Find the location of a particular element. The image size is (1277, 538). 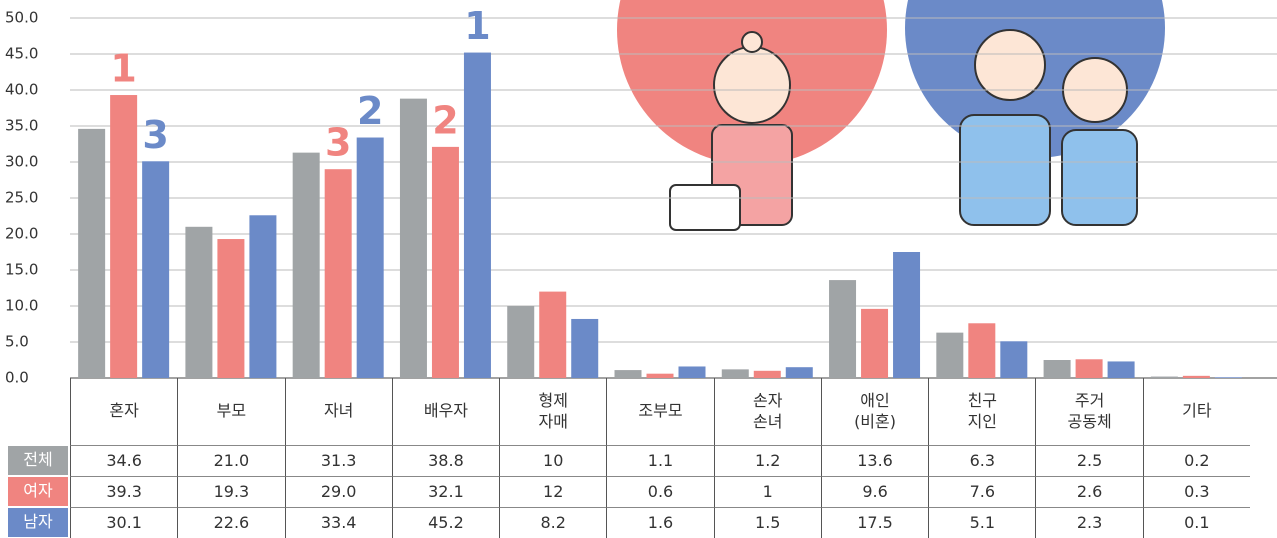

table-cell: 1.6 is located at coordinates (659, 523).